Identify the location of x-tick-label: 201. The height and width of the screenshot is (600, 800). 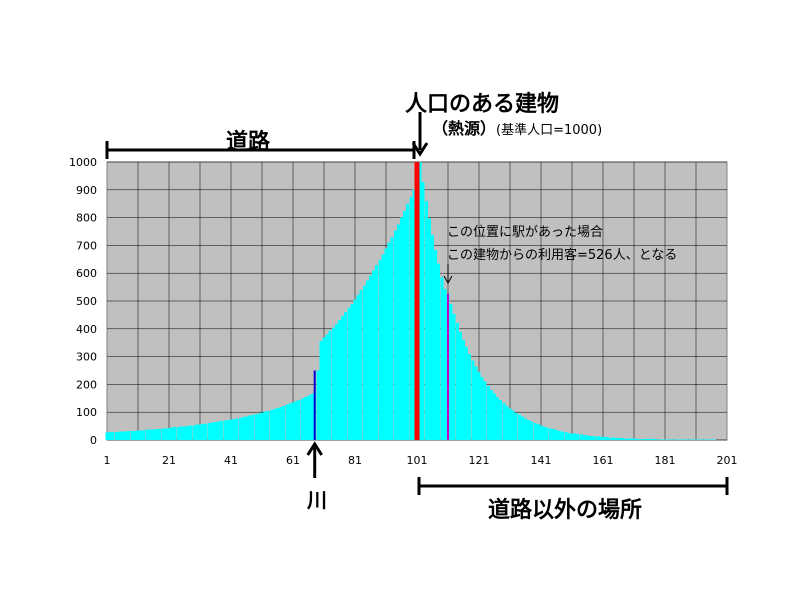
(727, 460).